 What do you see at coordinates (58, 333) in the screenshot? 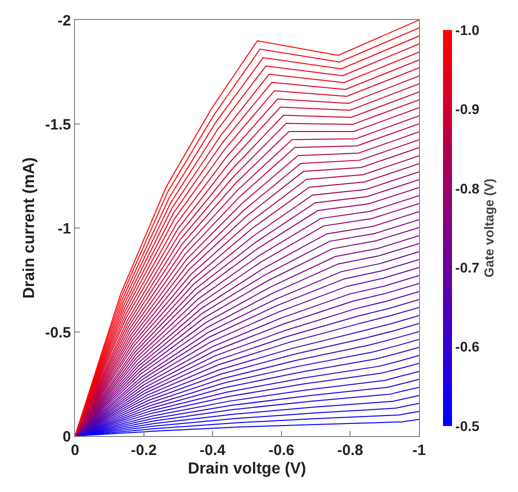
I see `y-tick-label: -0.5` at bounding box center [58, 333].